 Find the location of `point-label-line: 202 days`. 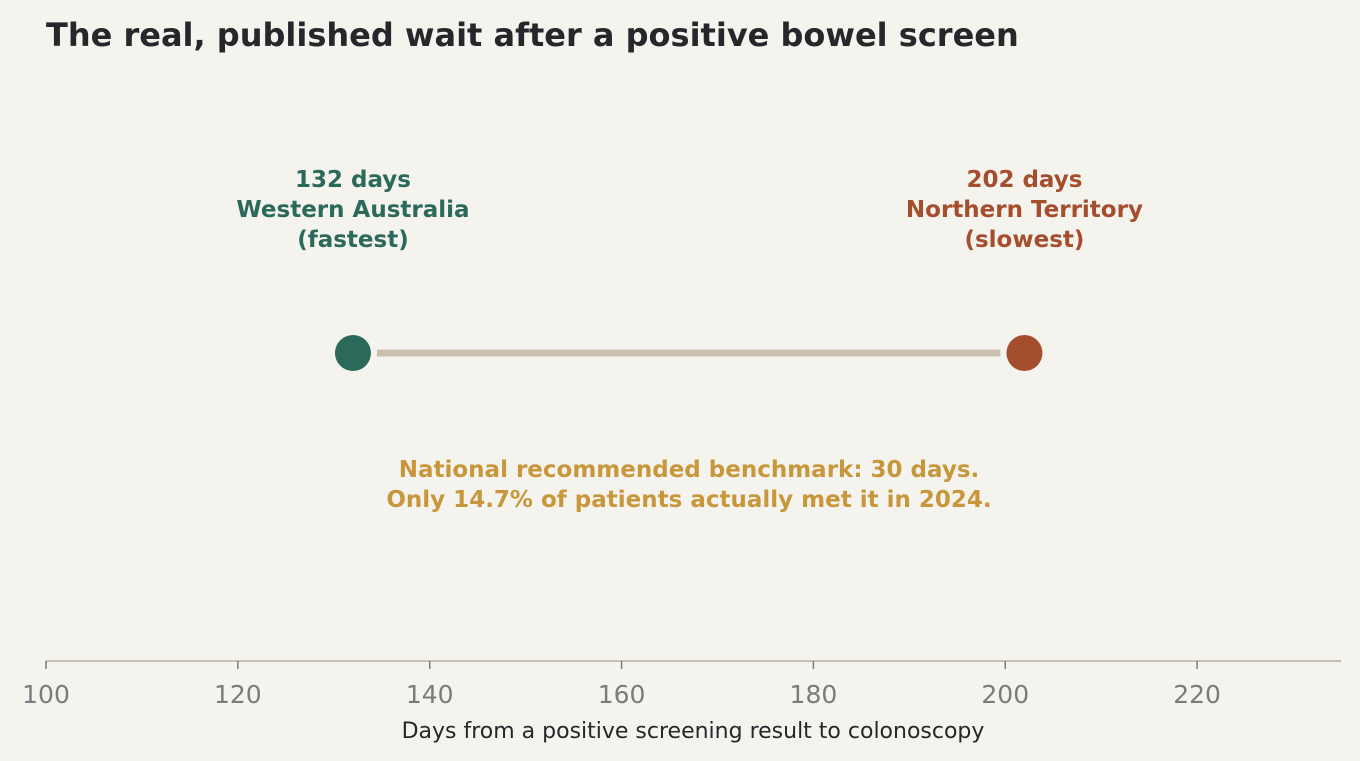

point-label-line: 202 days is located at coordinates (1024, 180).